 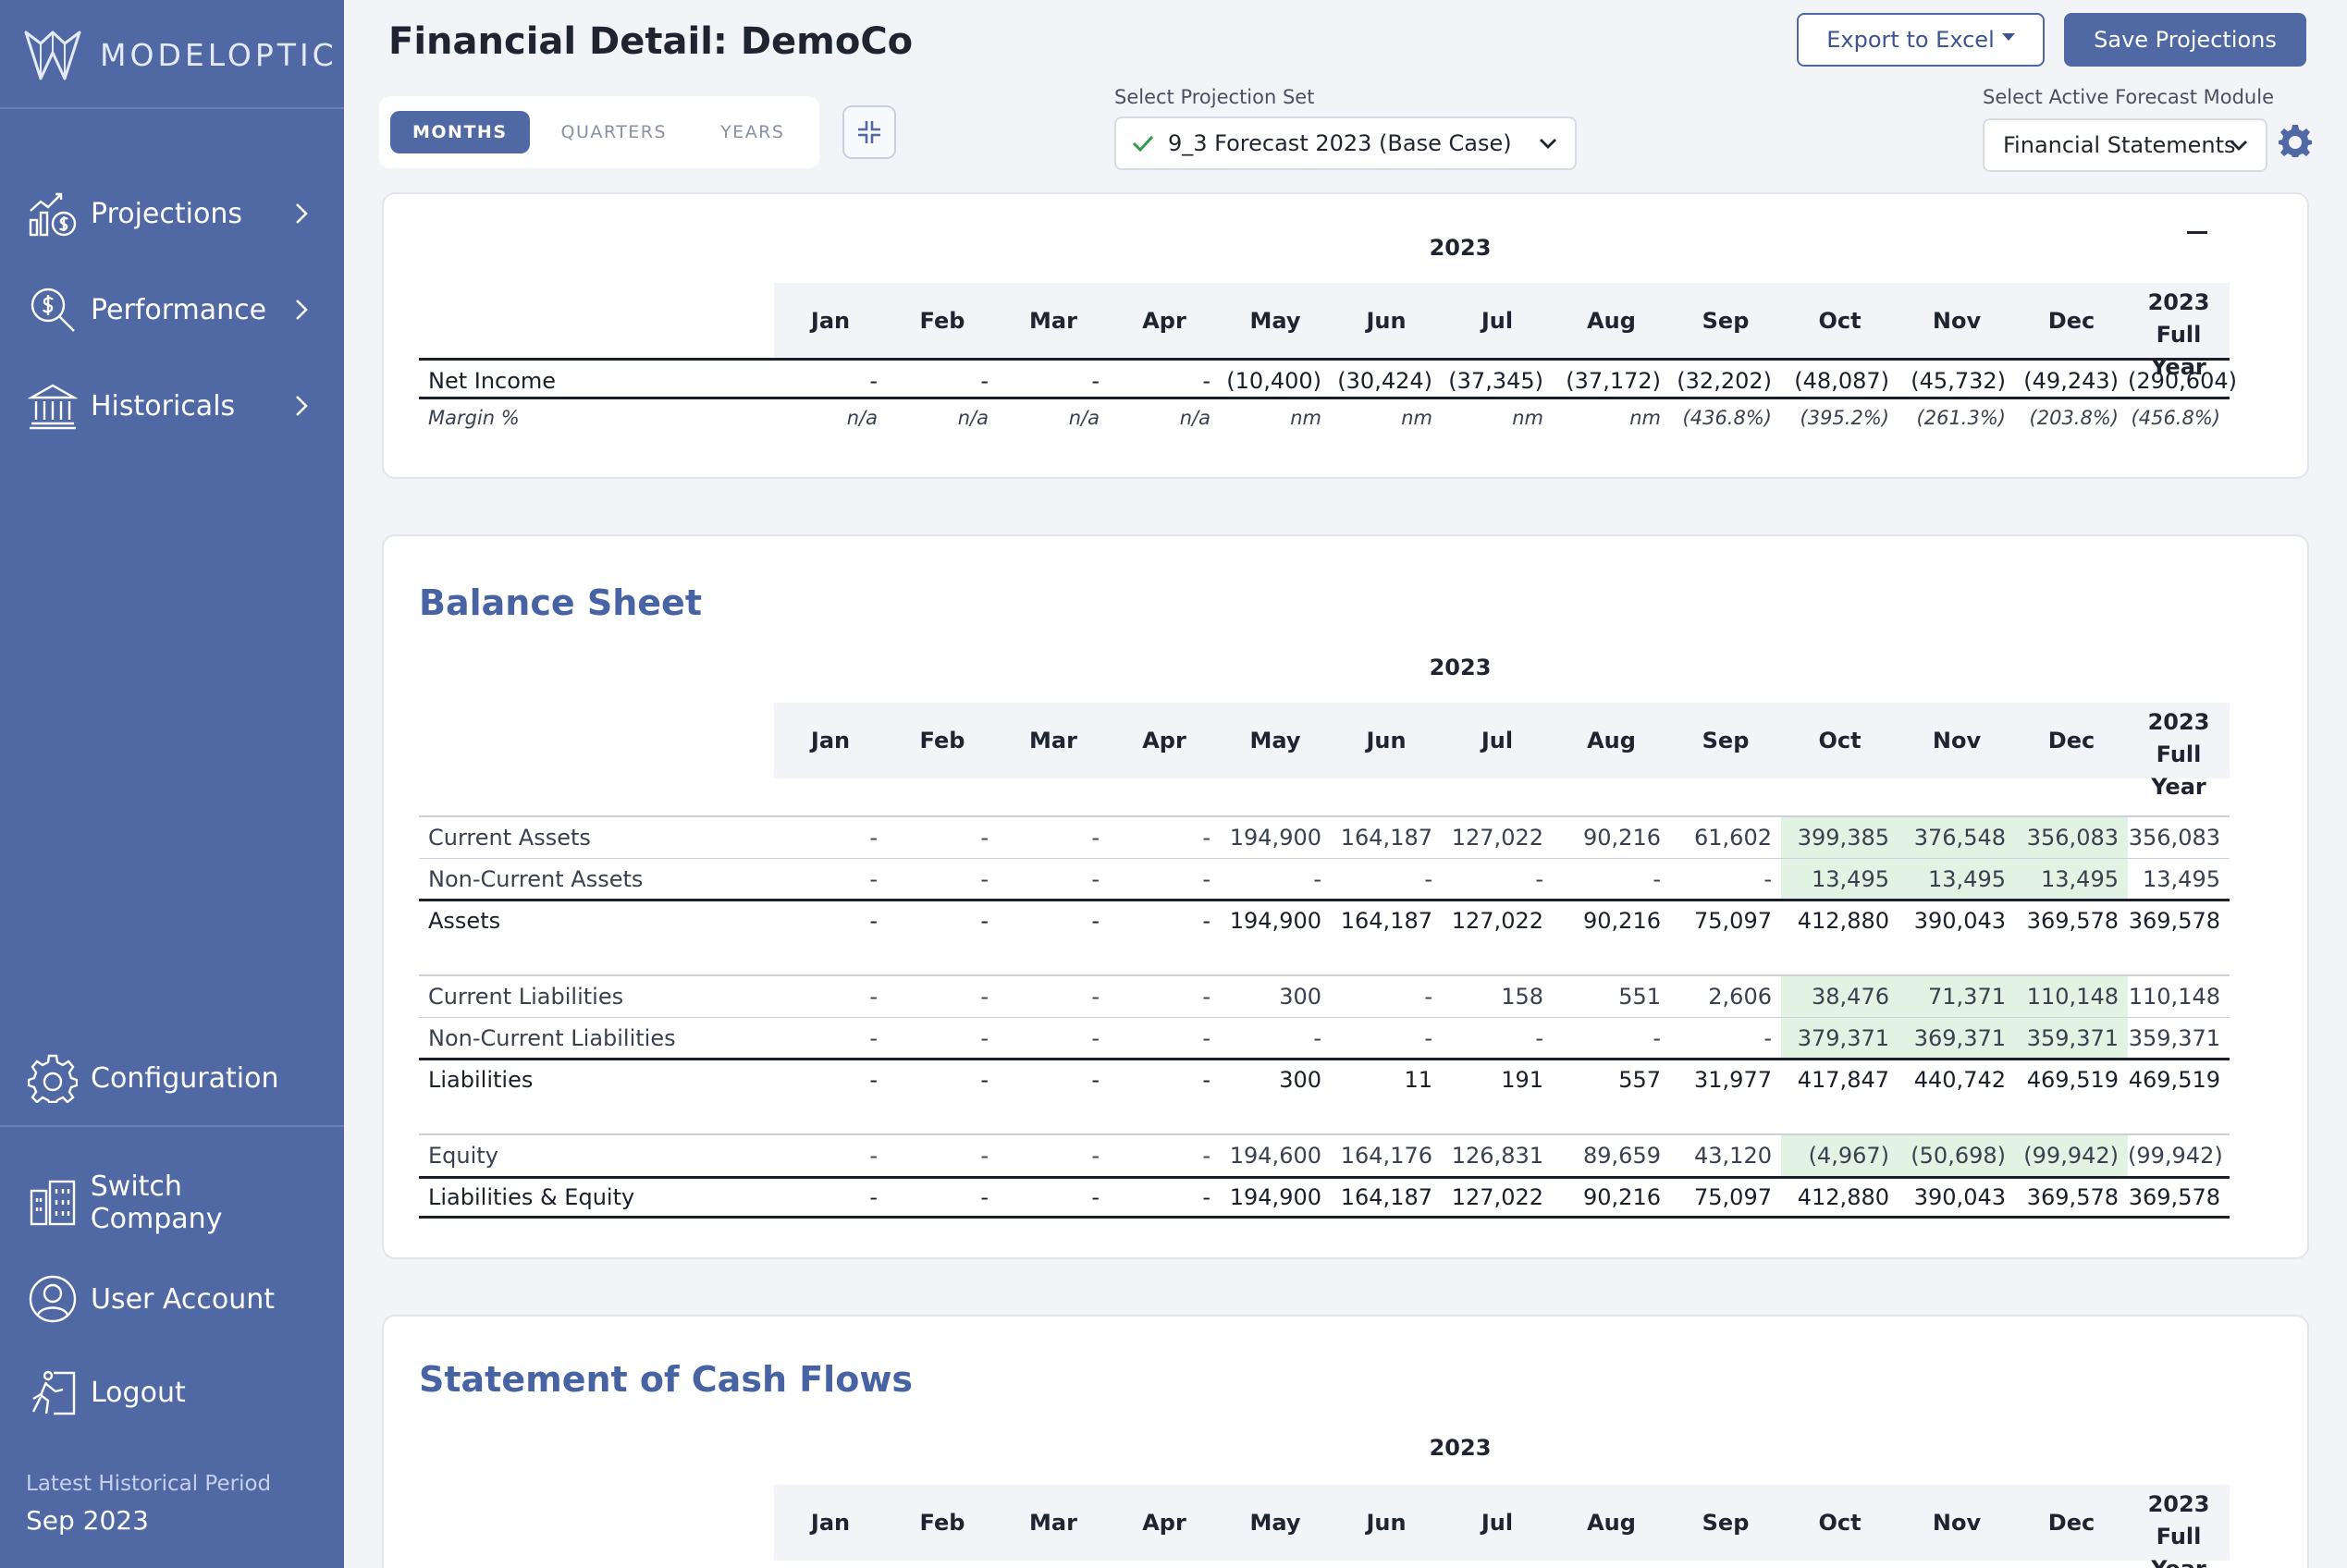 I want to click on tab-years: YEARS, so click(x=752, y=132).